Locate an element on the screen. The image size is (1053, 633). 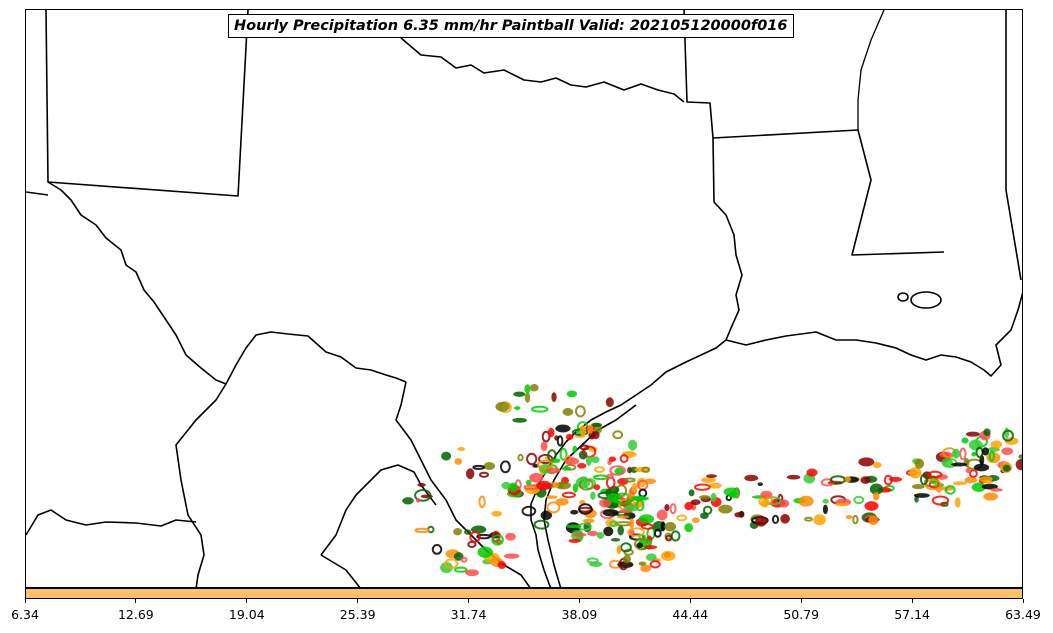
colorbar-tick-label: 38.09 is located at coordinates (579, 614).